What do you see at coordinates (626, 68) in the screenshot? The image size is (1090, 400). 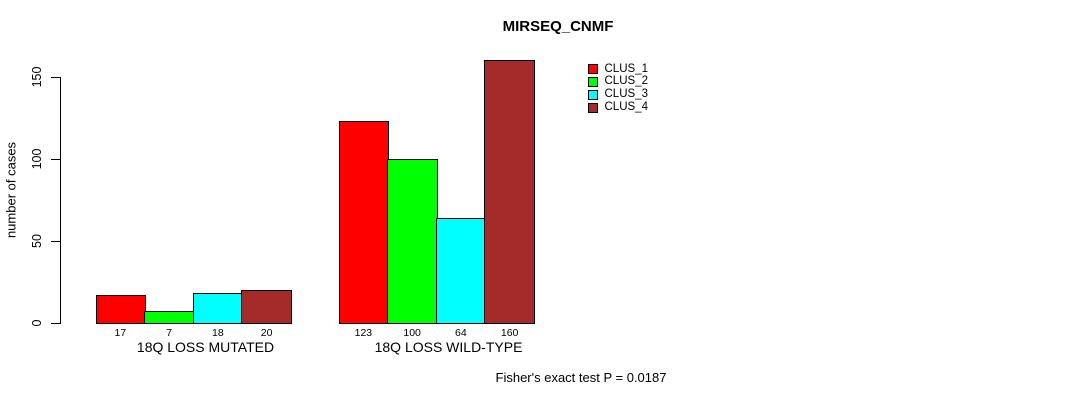 I see `legend-label-clus_1: CLUS_1` at bounding box center [626, 68].